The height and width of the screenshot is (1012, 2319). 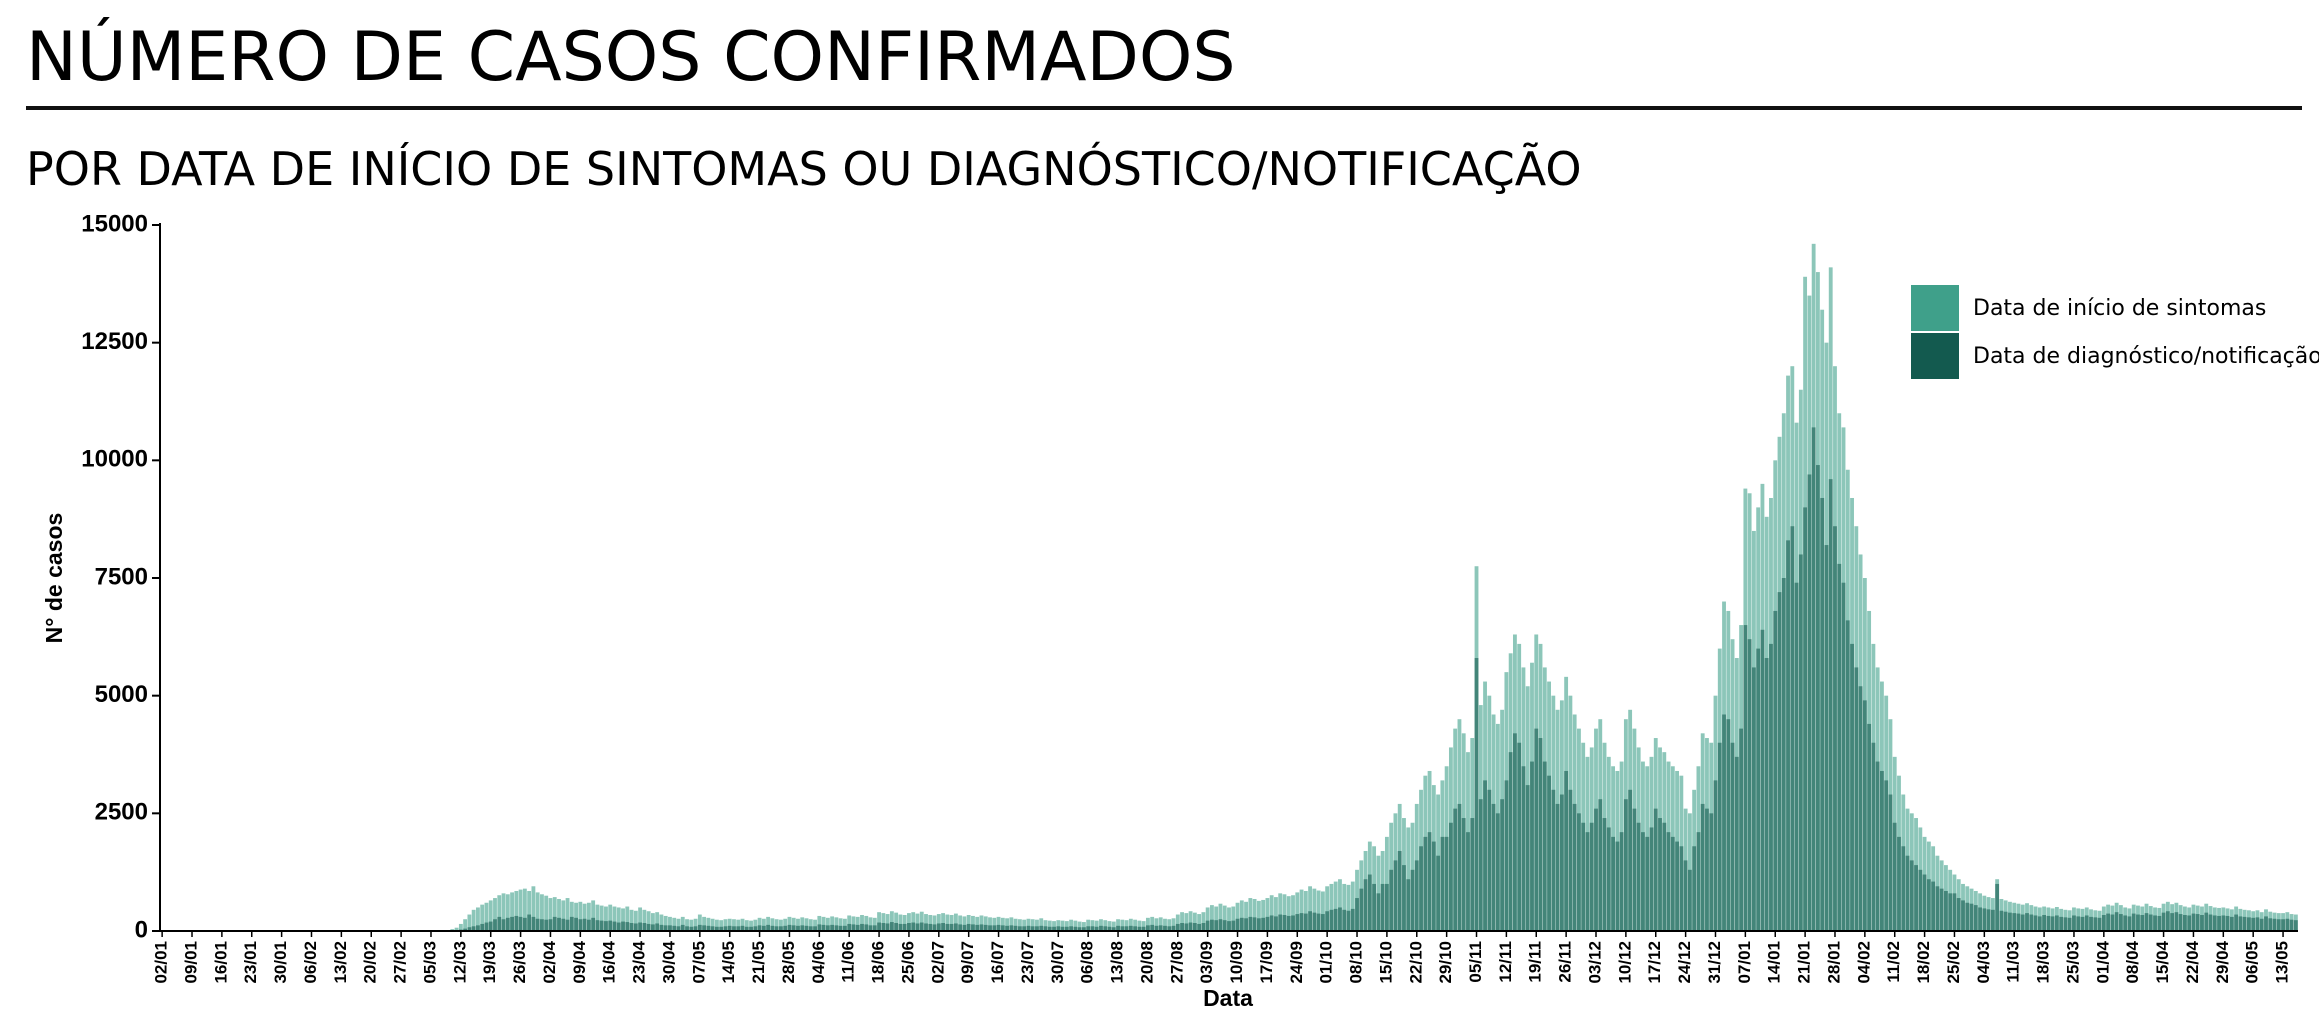 What do you see at coordinates (1594, 962) in the screenshot?
I see `x-tick-label: 03/12` at bounding box center [1594, 962].